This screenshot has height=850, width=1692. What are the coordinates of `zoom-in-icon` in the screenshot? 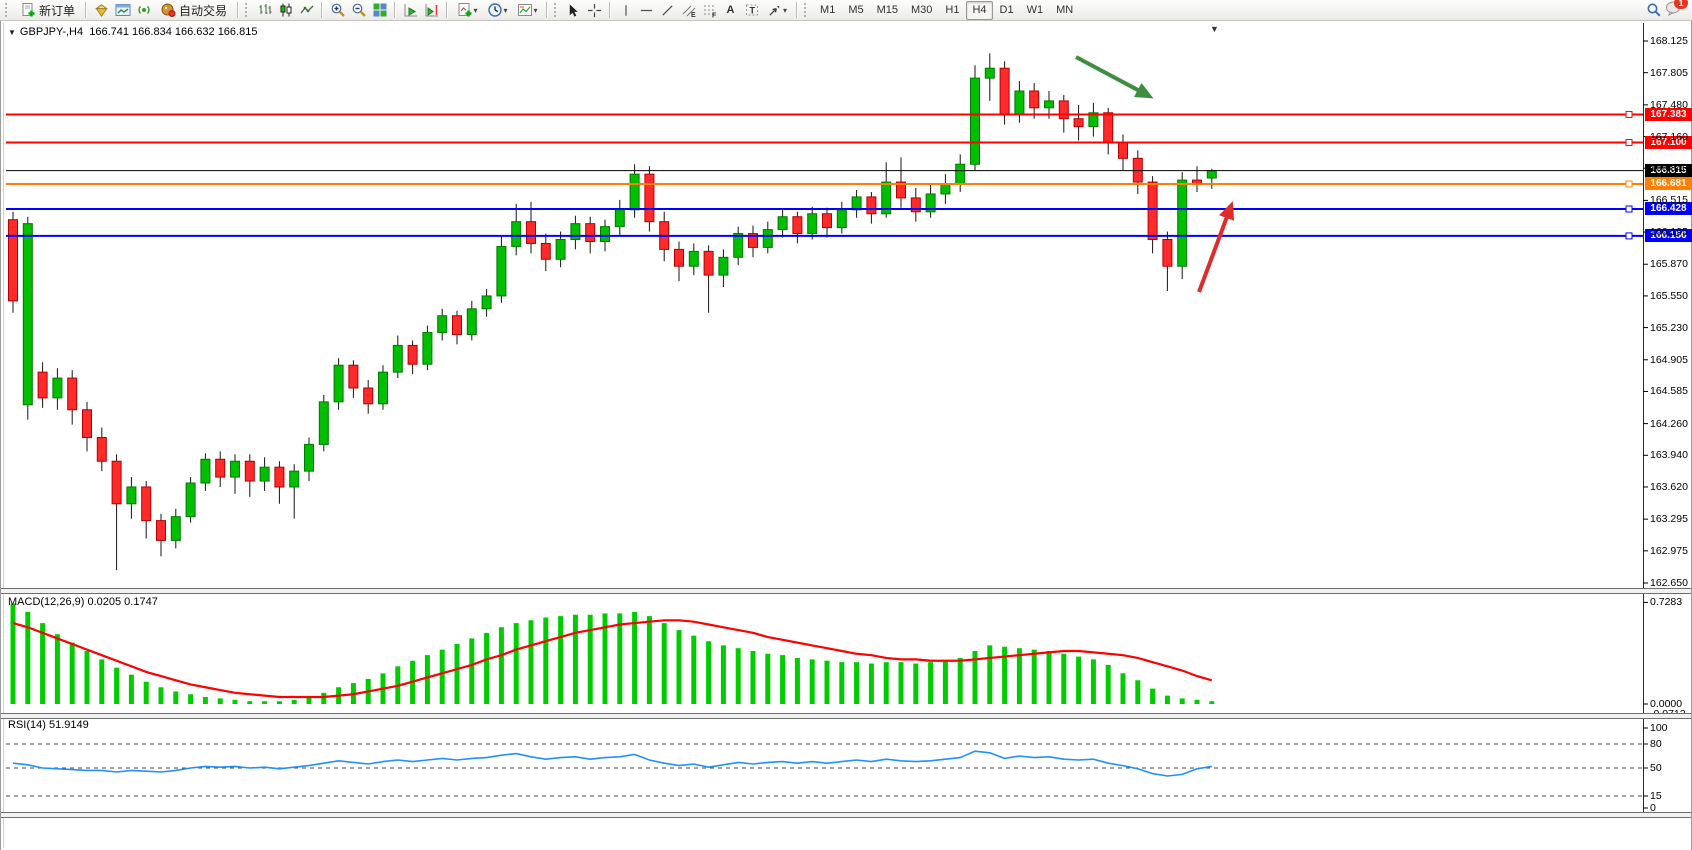 It's located at (337, 10).